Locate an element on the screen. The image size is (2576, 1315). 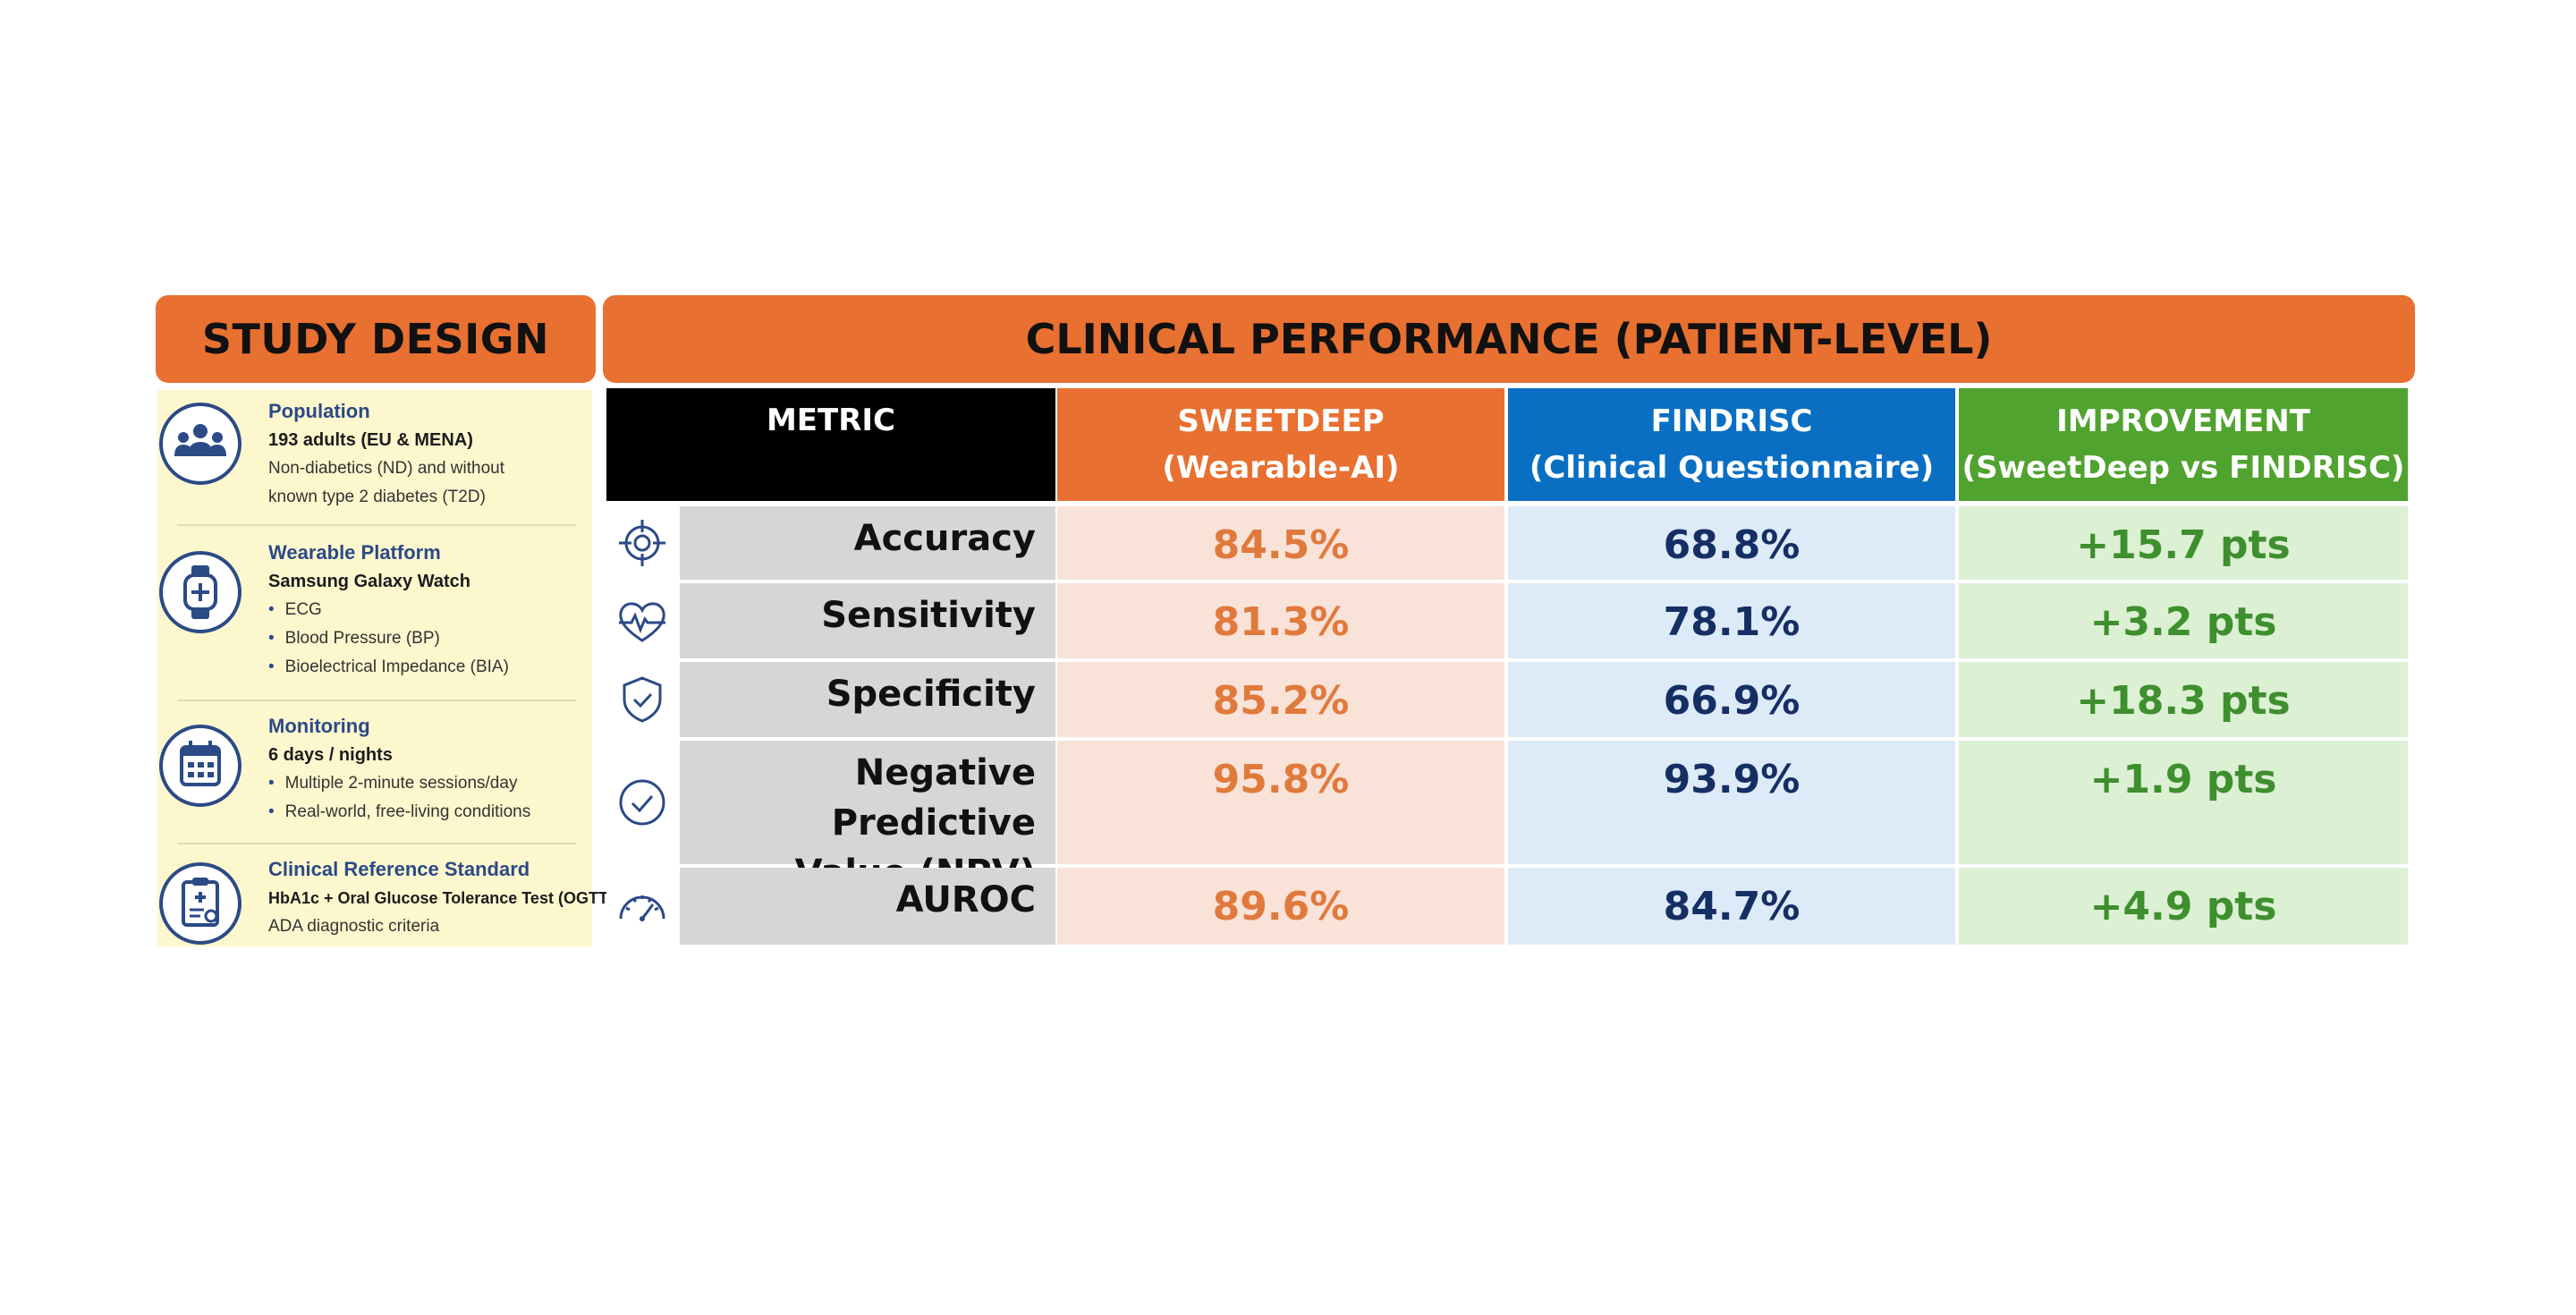
population-line: known type 2 diabetes (T2D) is located at coordinates (377, 497).